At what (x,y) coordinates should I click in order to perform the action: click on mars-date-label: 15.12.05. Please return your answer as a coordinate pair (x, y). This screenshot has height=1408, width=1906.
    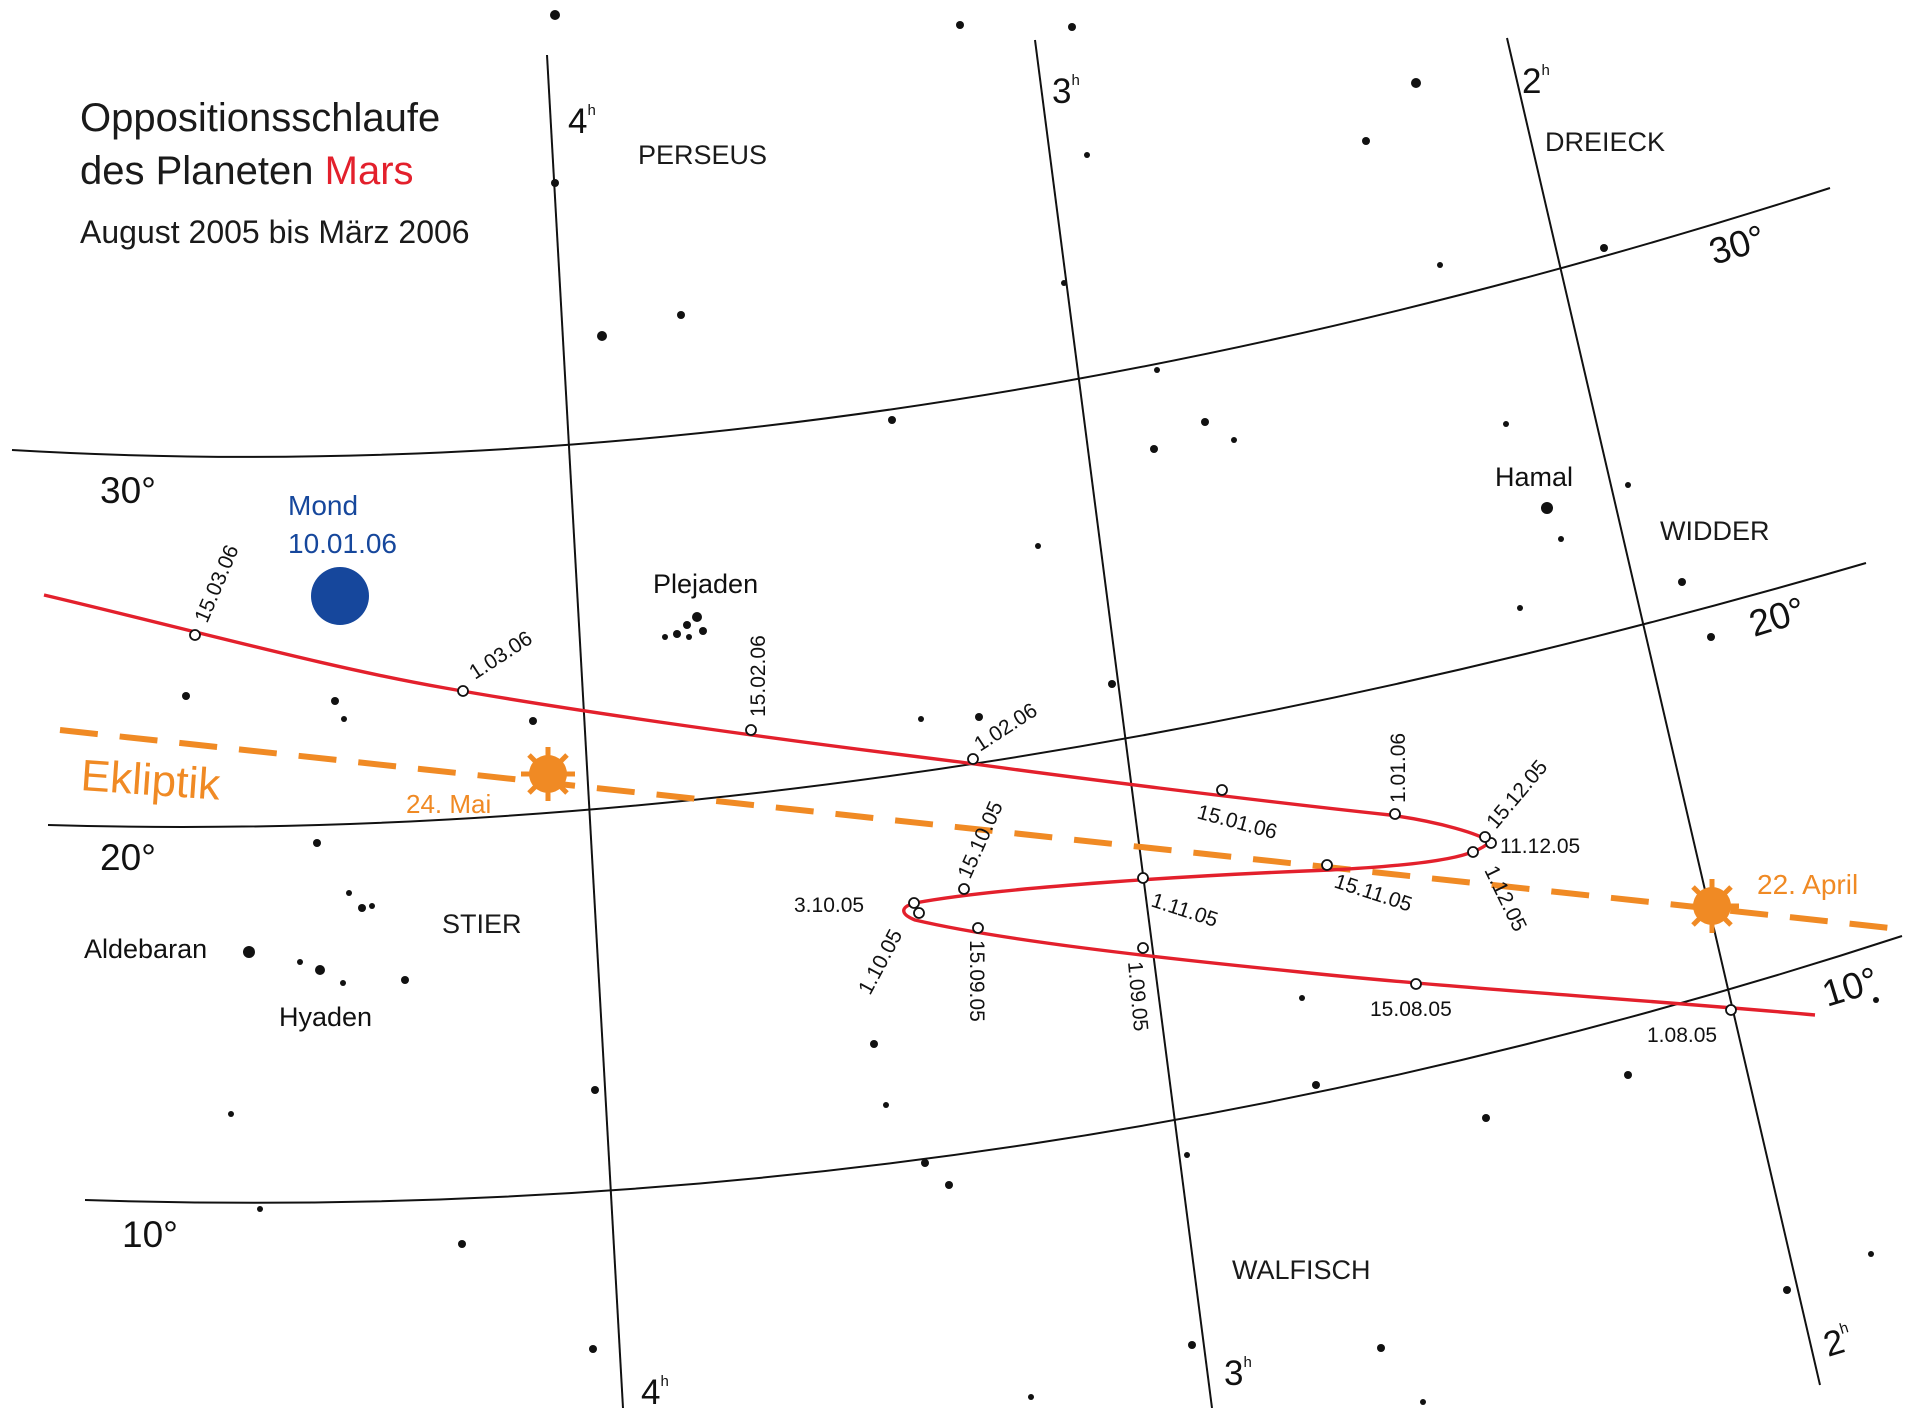
    Looking at the image, I should click on (1517, 794).